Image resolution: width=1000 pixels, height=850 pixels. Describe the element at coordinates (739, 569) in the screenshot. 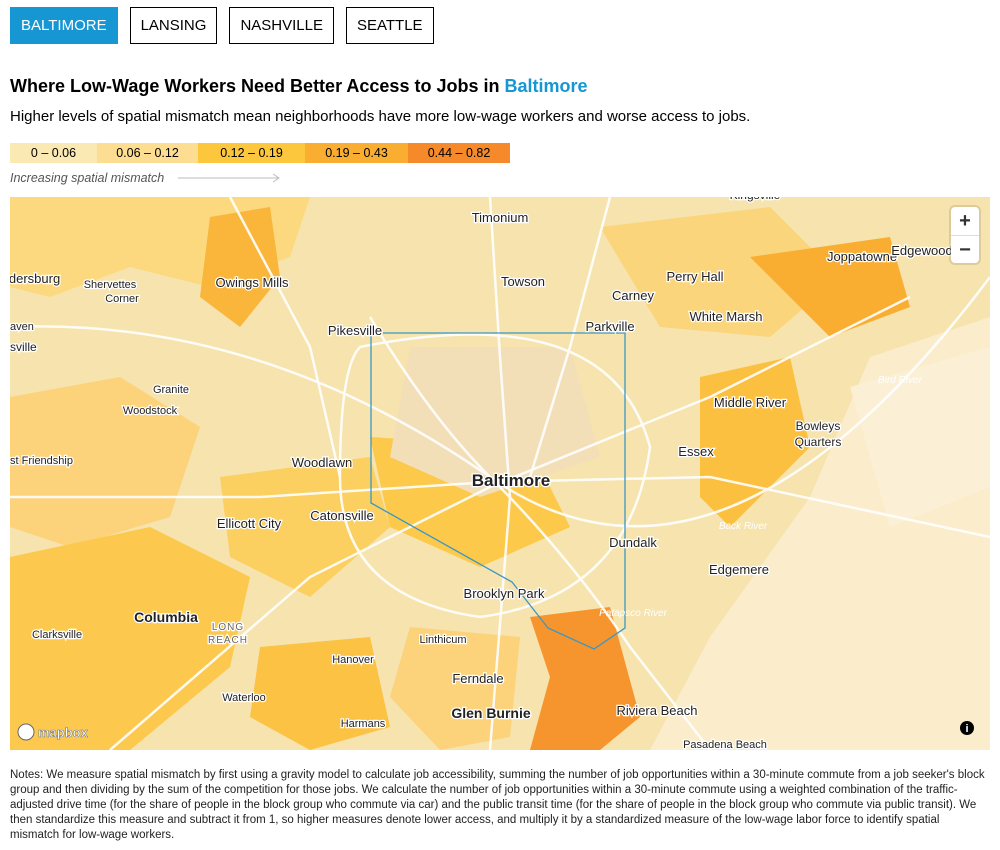

I see `place-label: Edgemere` at that location.